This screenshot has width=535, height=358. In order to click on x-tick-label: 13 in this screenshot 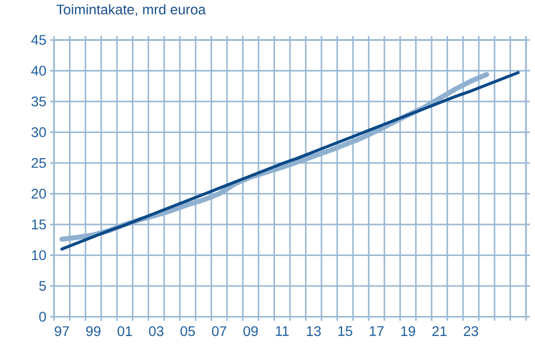, I will do `click(313, 331)`.